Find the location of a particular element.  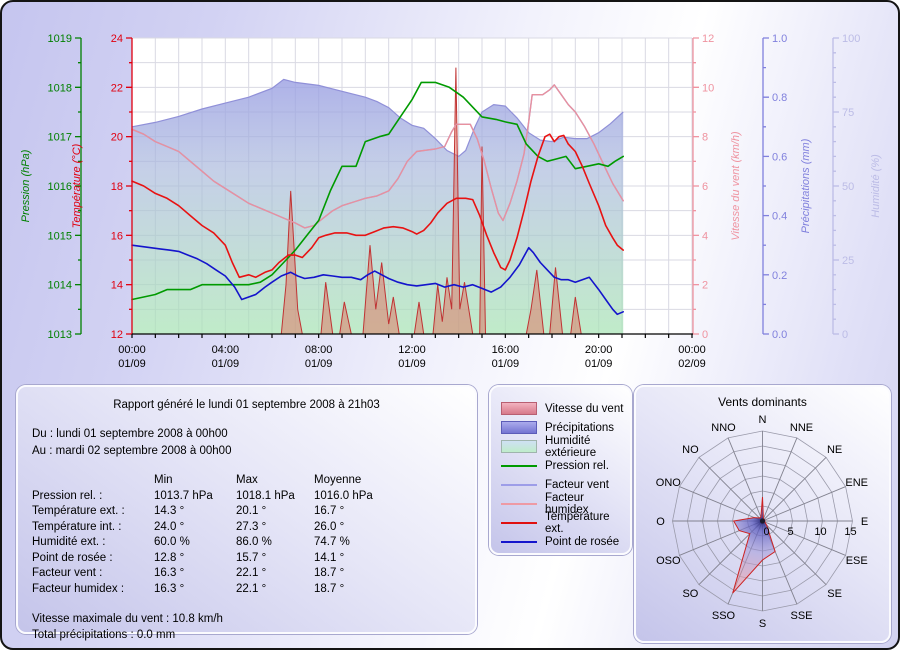

table-cell-min: 24.0 ° is located at coordinates (169, 526).